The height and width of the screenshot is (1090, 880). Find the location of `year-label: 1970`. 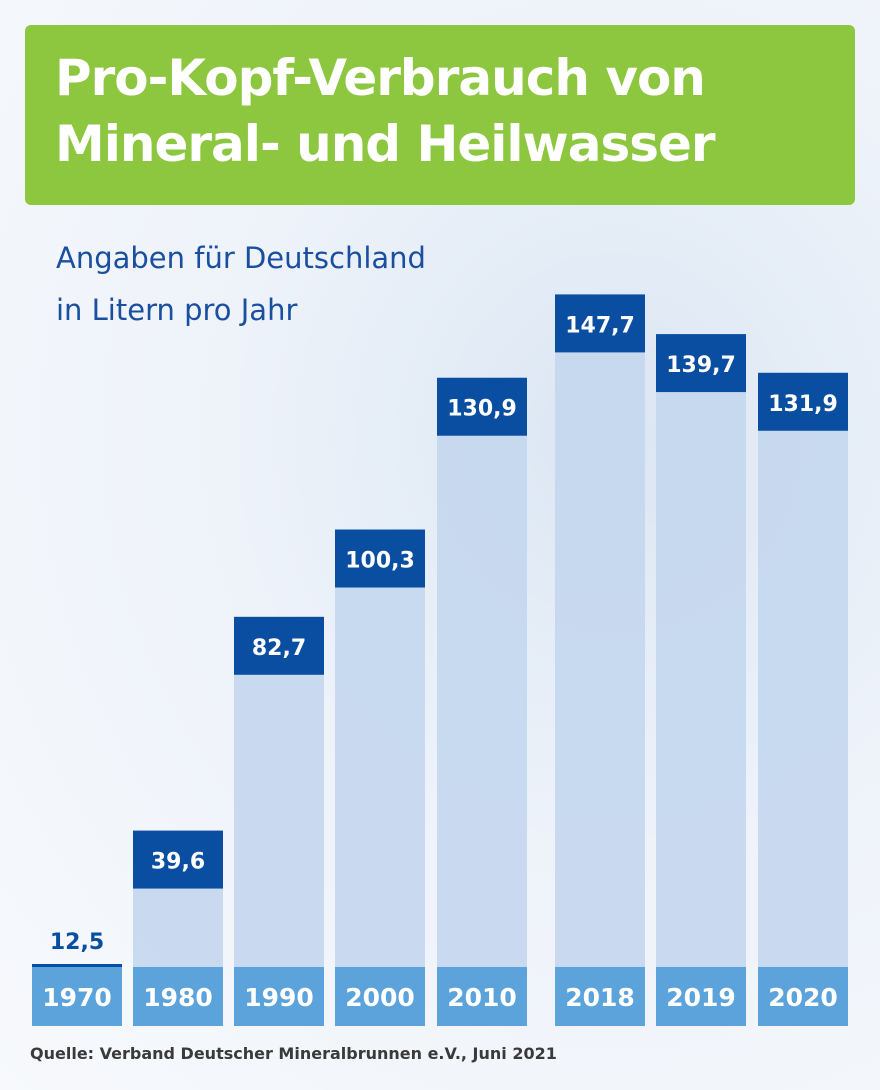

year-label: 1970 is located at coordinates (77, 997).